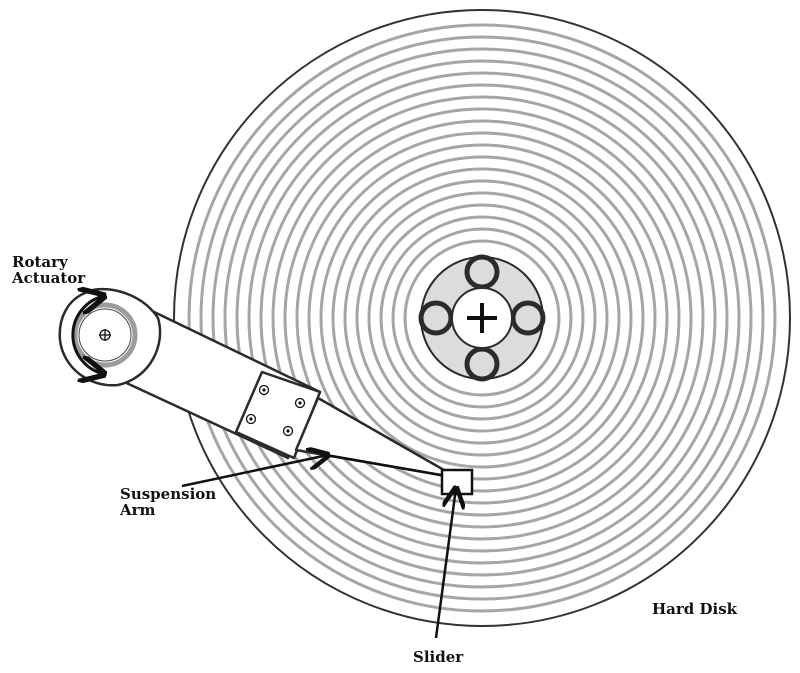 The image size is (800, 673). What do you see at coordinates (528, 318) in the screenshot?
I see `hub-screw-right` at bounding box center [528, 318].